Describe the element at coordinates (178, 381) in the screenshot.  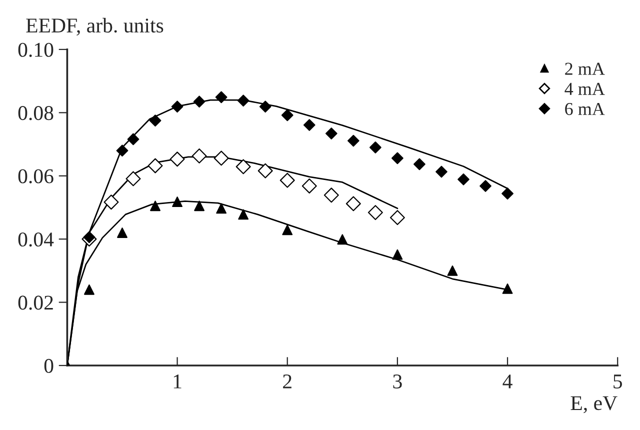
I see `x-tick-label: 1` at that location.